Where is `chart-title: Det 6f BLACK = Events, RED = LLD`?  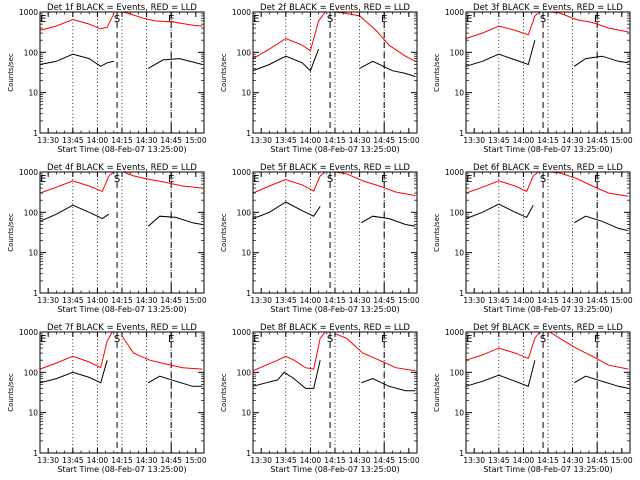 chart-title: Det 6f BLACK = Events, RED = LLD is located at coordinates (548, 168).